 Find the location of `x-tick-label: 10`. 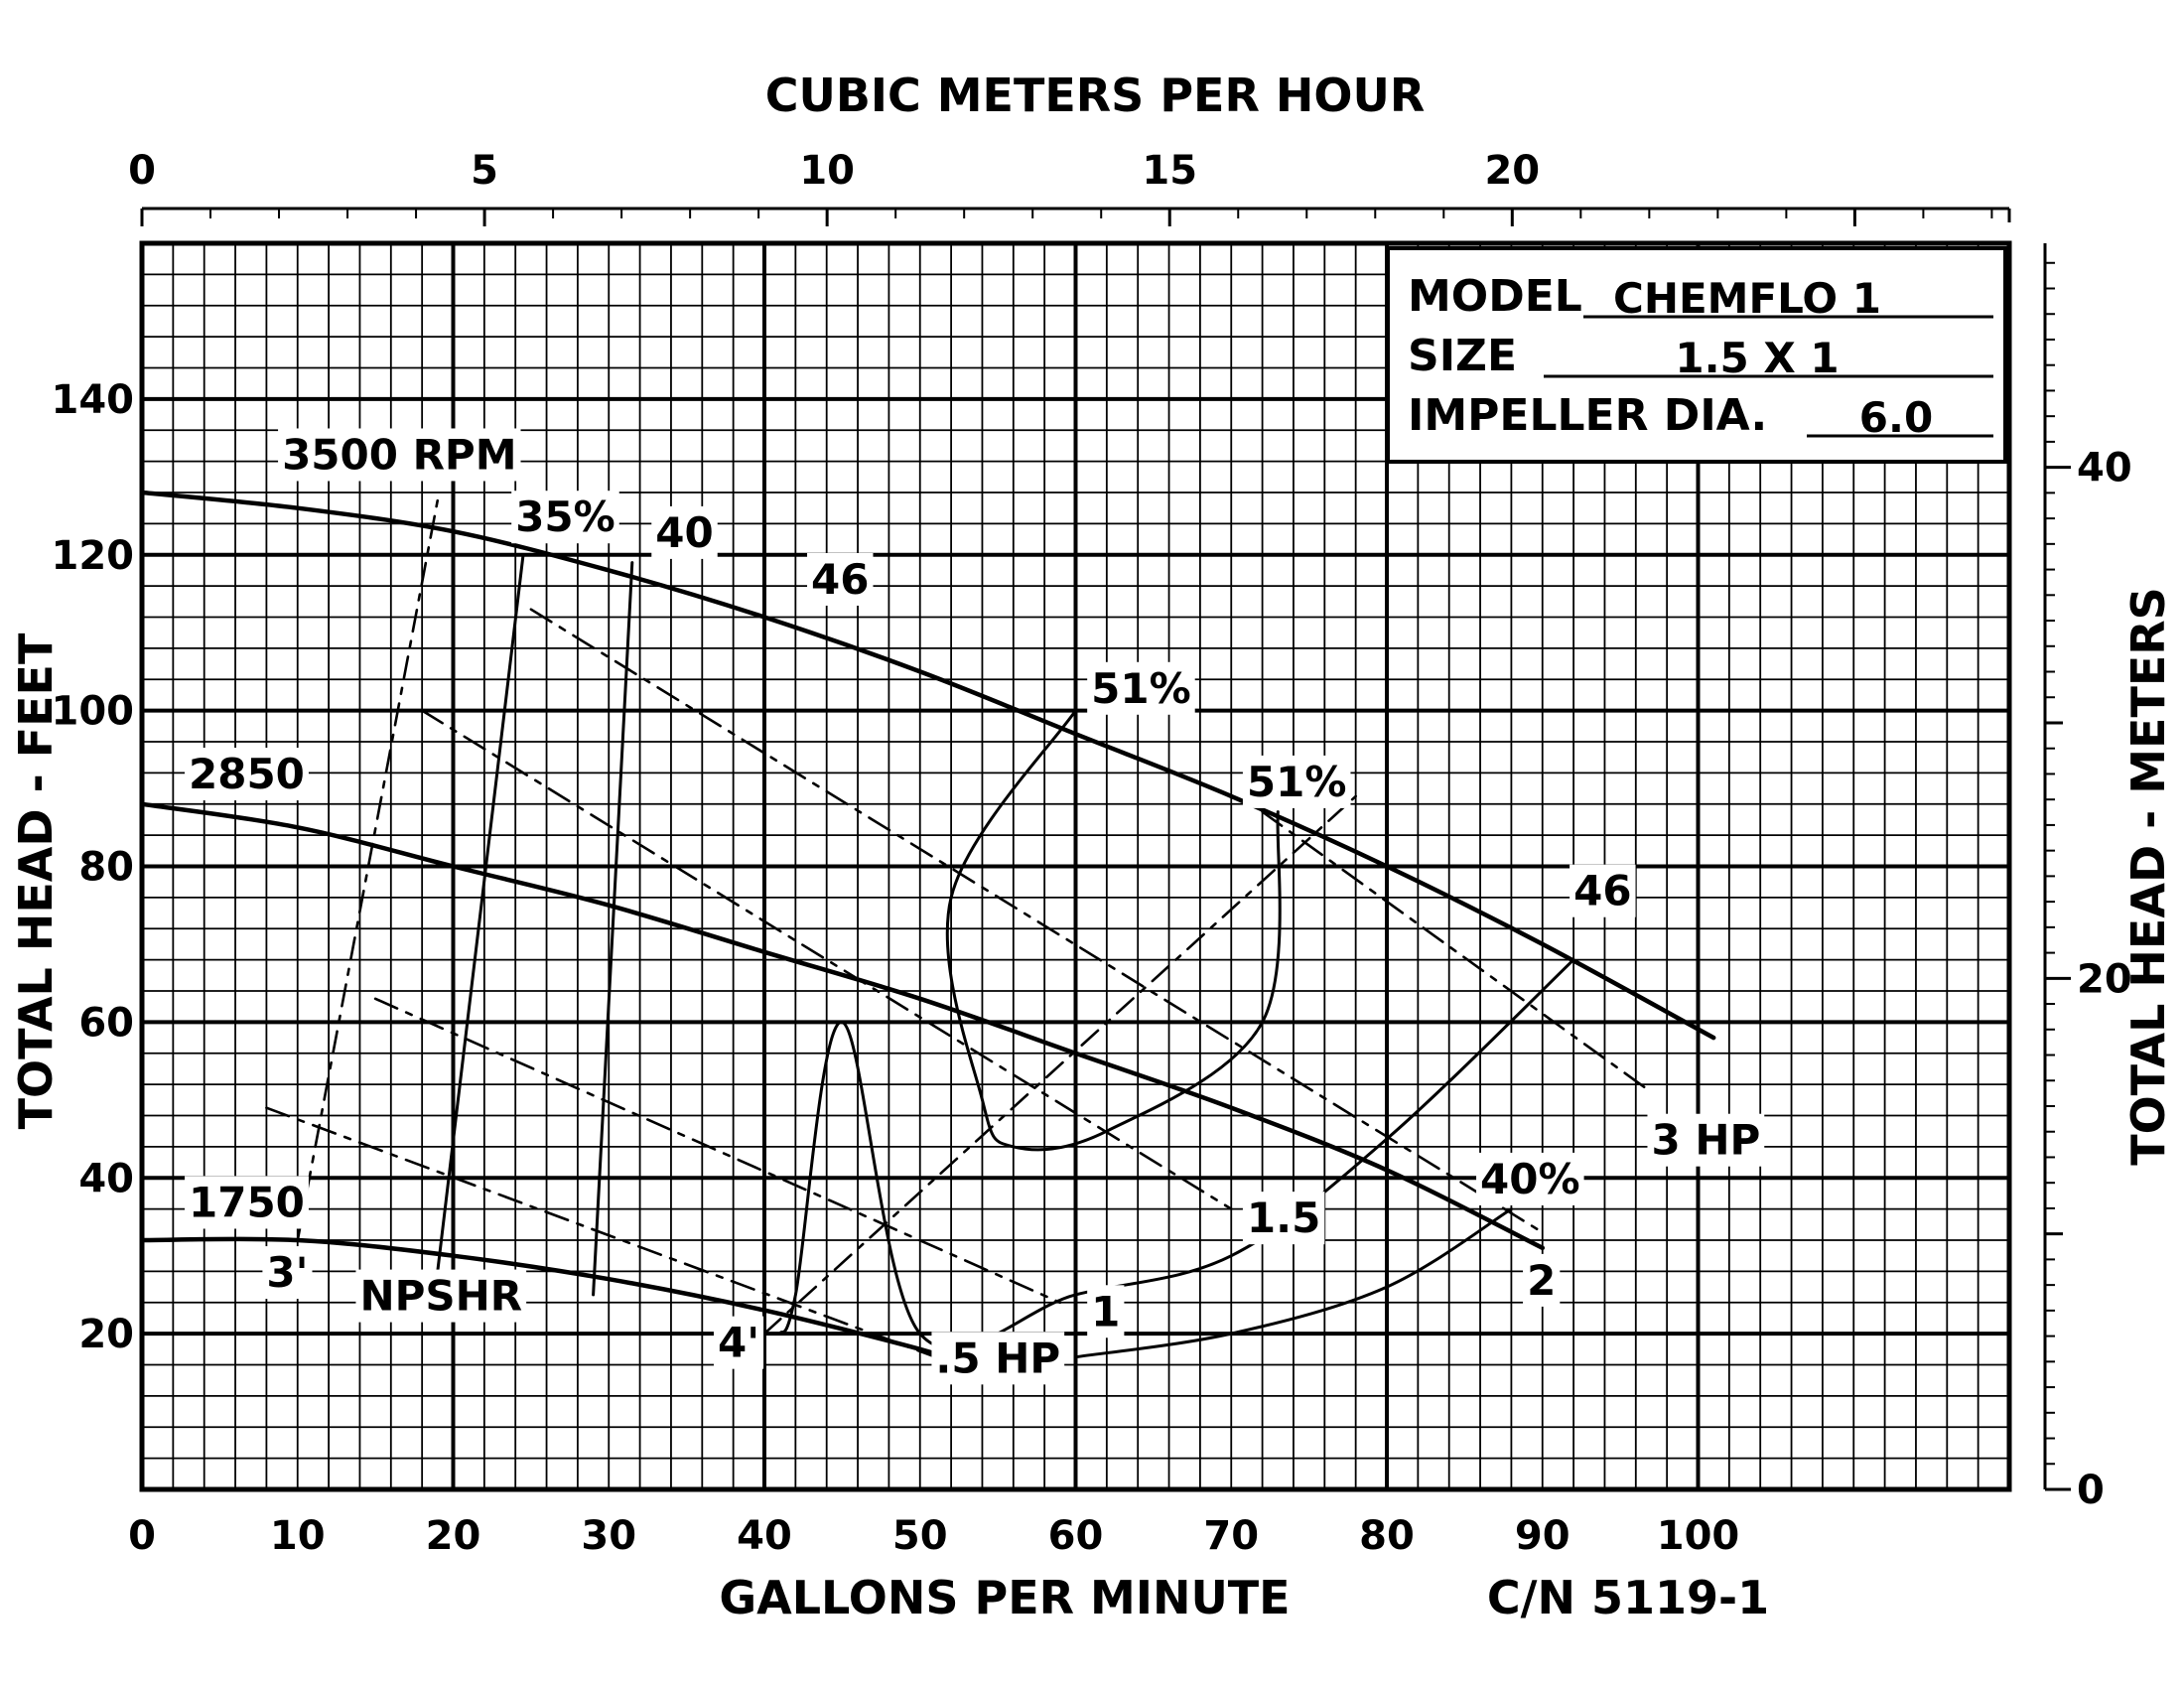

x-tick-label: 10 is located at coordinates (298, 1536).